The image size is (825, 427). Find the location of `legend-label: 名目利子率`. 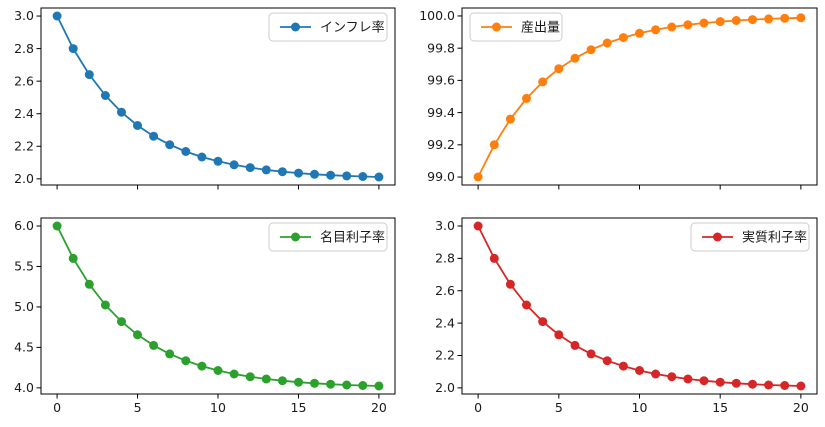

legend-label: 名目利子率 is located at coordinates (352, 238).